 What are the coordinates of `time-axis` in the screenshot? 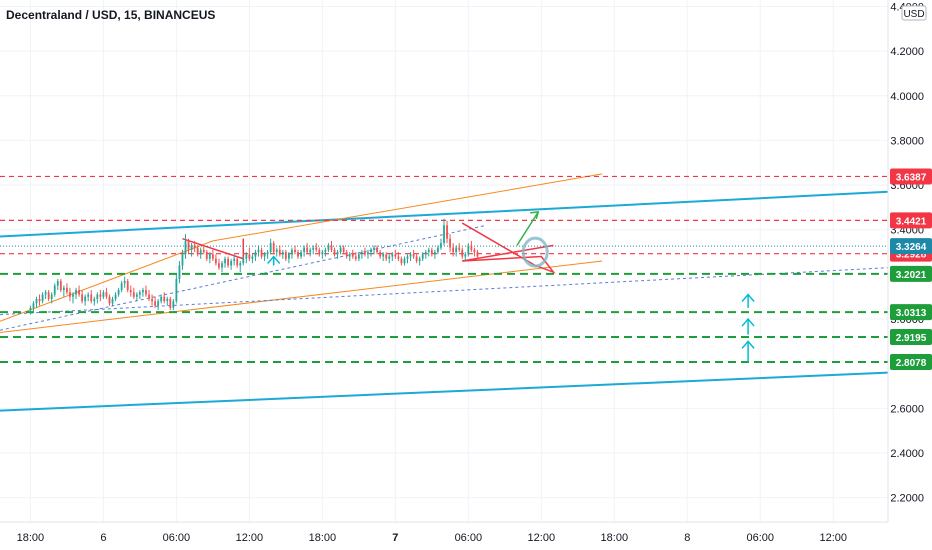 It's located at (466, 536).